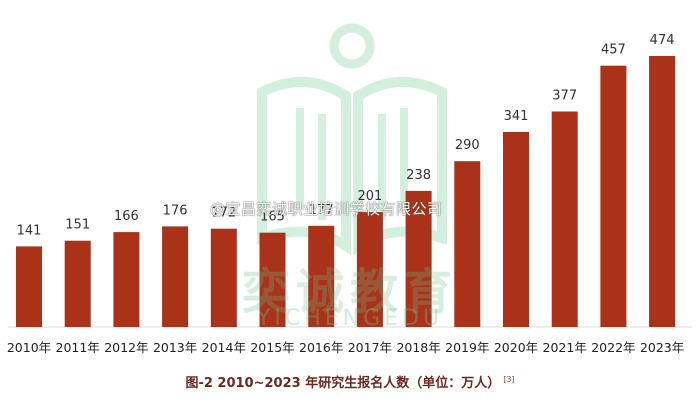  Describe the element at coordinates (321, 276) in the screenshot. I see `bar-2016年` at that location.